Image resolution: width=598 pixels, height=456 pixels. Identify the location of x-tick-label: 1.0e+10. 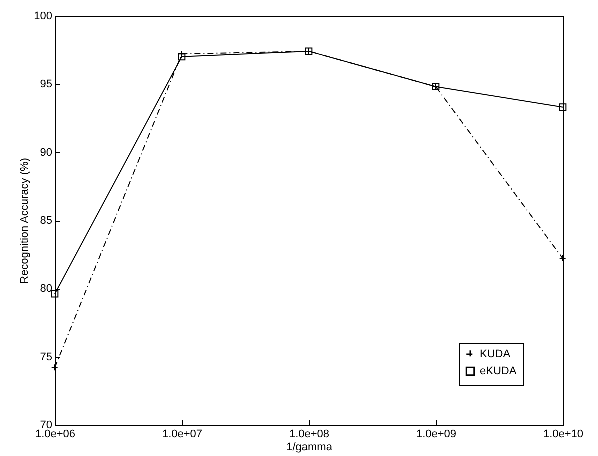
(563, 434).